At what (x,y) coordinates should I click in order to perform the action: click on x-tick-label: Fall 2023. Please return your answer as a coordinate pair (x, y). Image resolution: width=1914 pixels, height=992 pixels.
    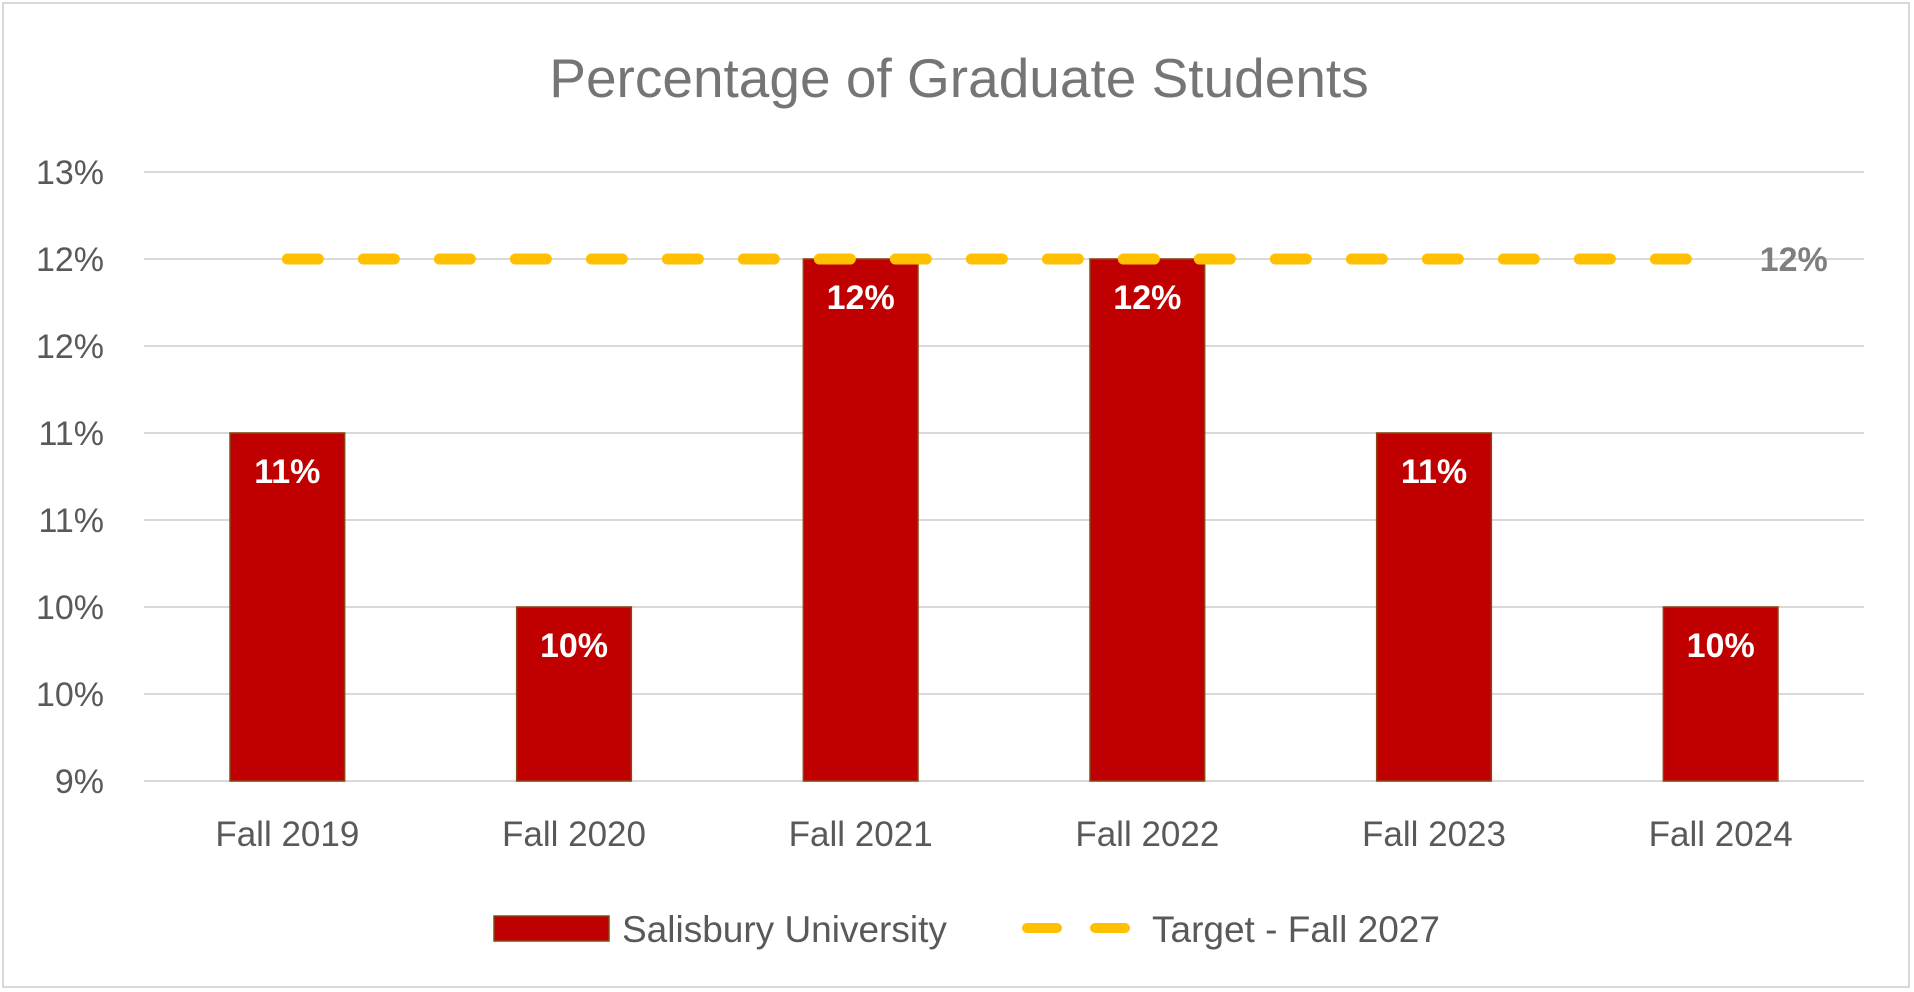
    Looking at the image, I should click on (1434, 834).